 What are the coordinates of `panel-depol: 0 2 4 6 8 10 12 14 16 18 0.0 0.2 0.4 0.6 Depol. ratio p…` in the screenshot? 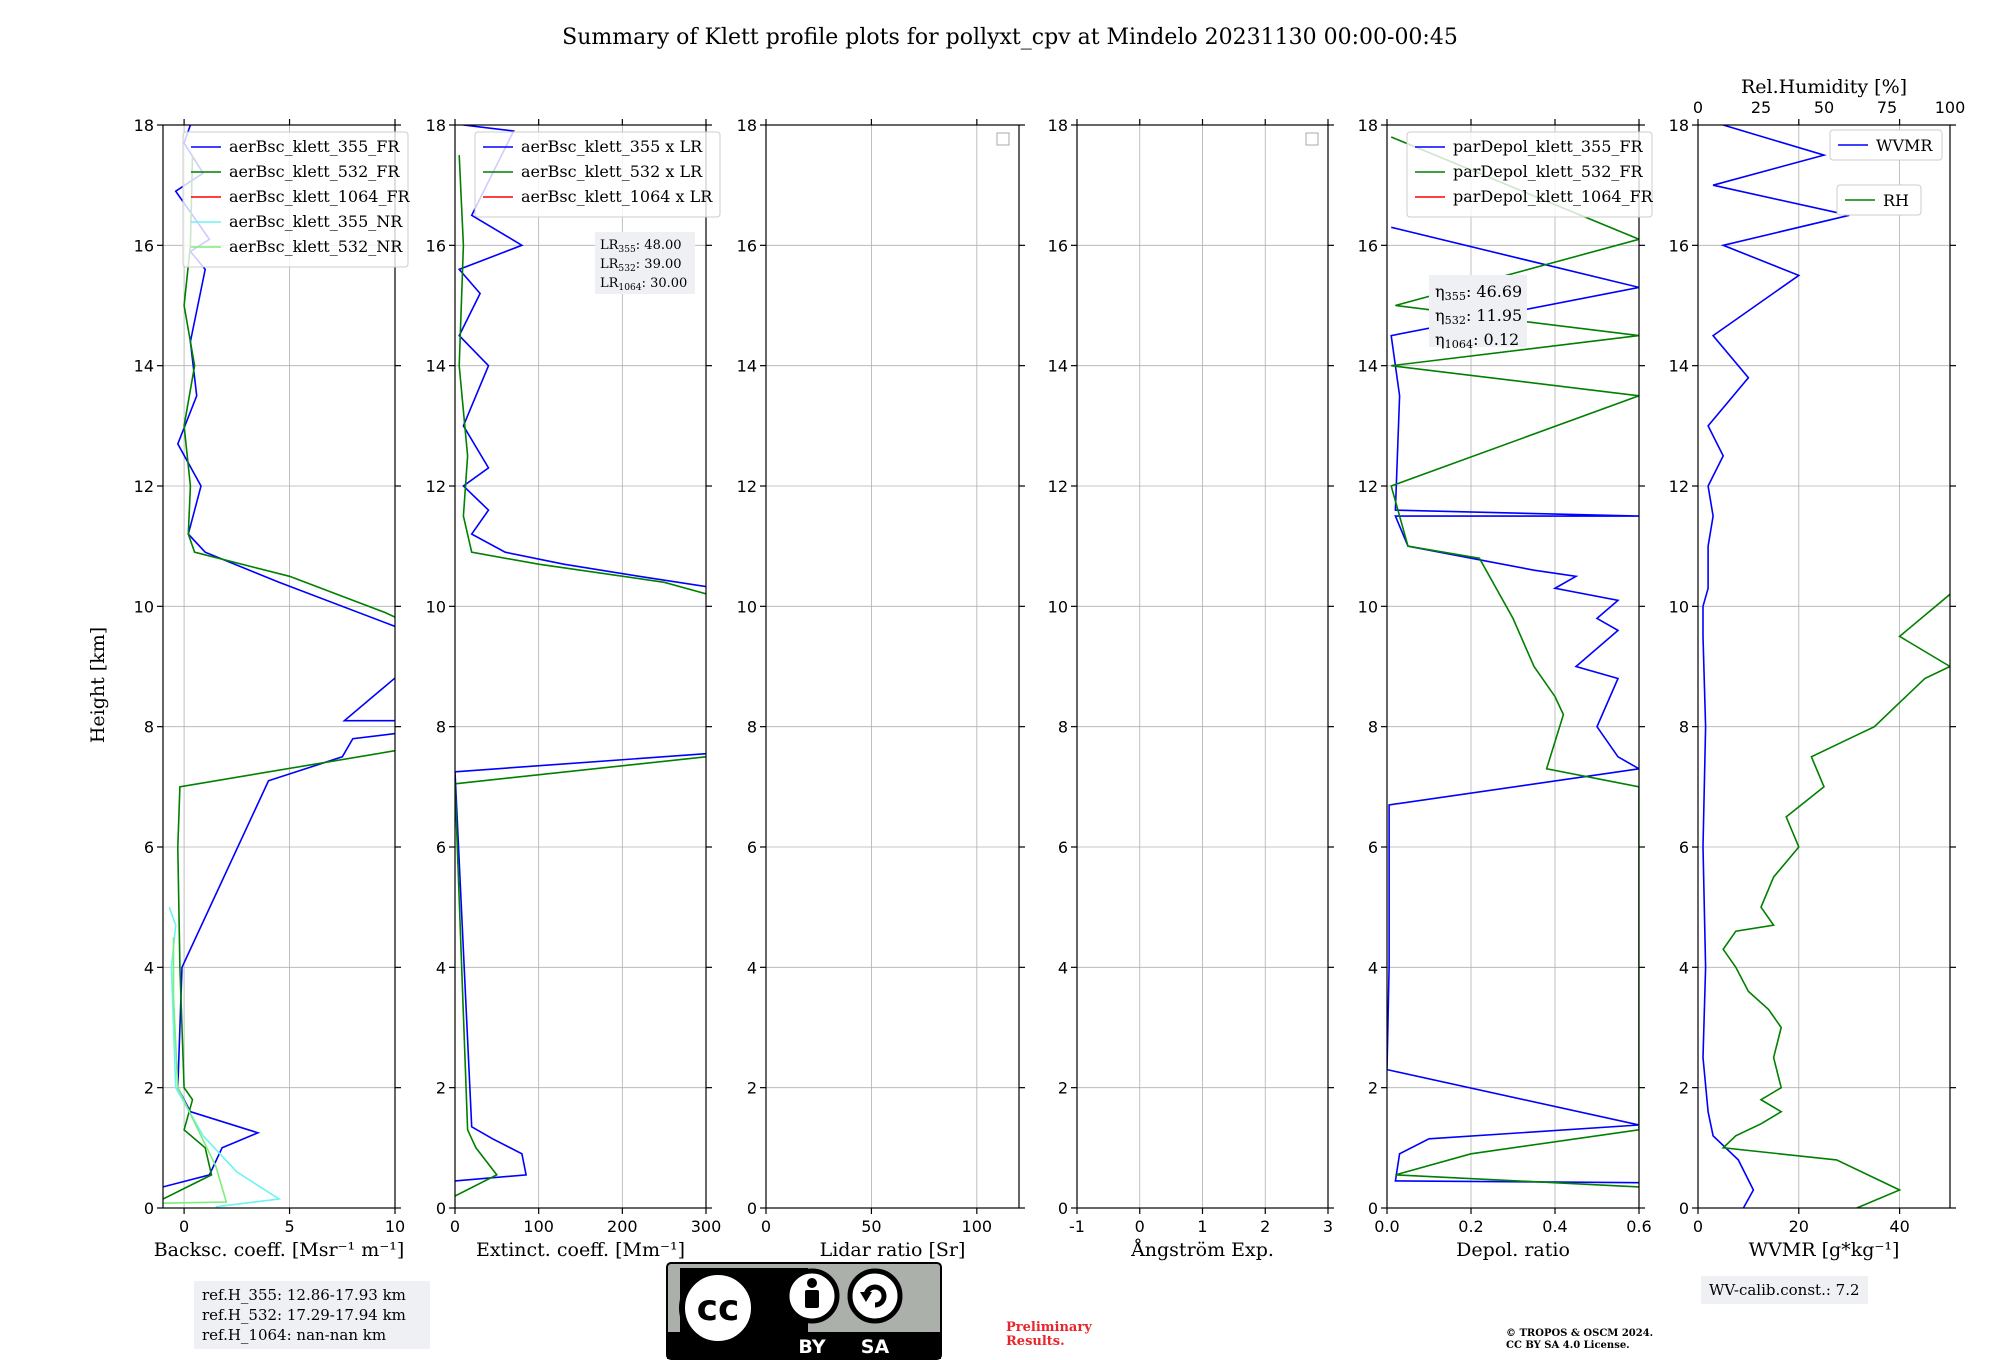 It's located at (1506, 688).